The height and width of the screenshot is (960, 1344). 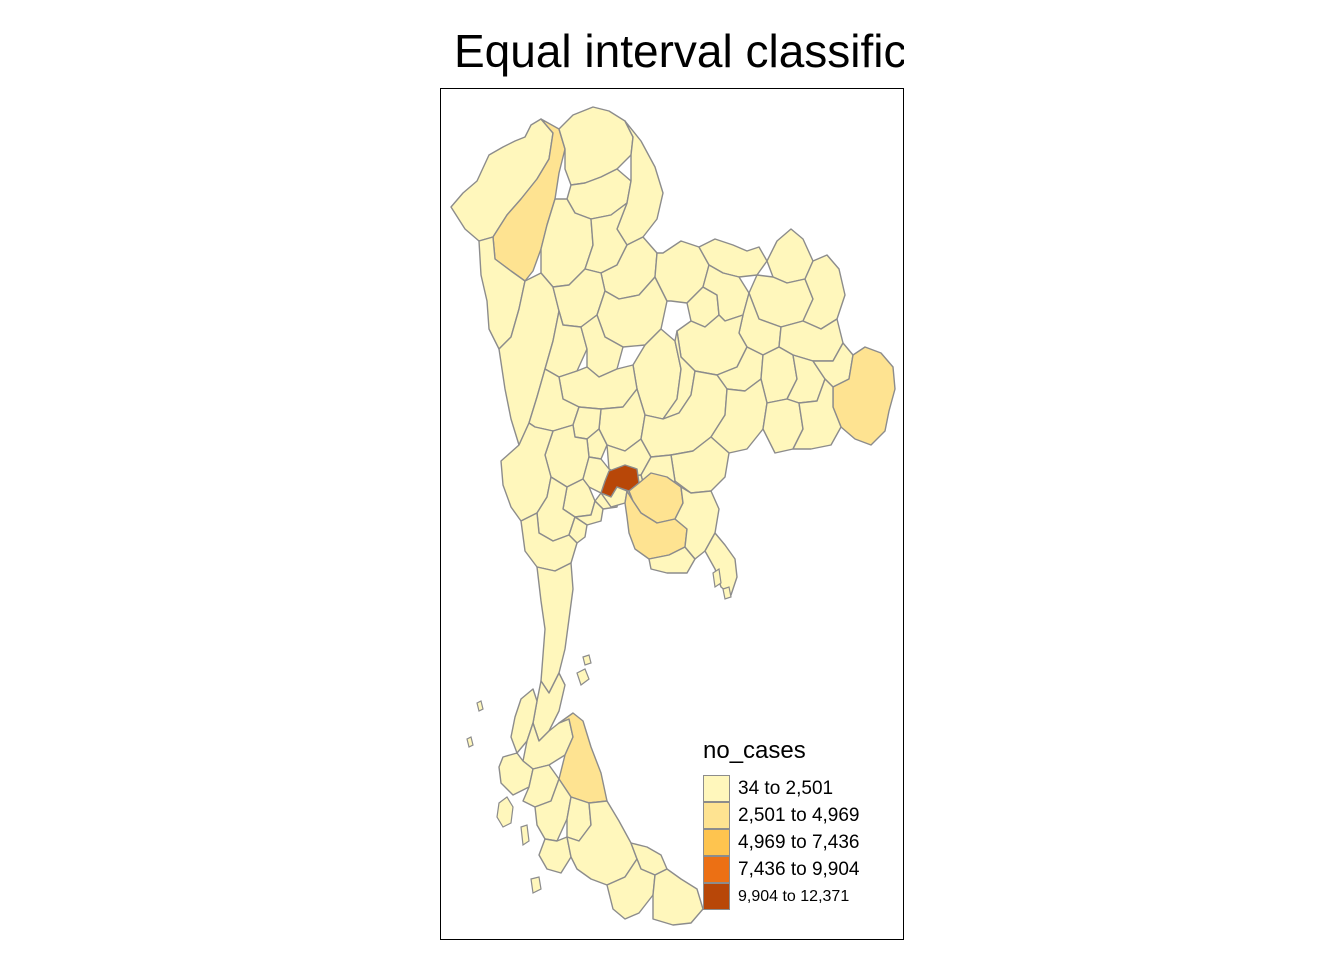 I want to click on island-phangan, so click(x=587, y=660).